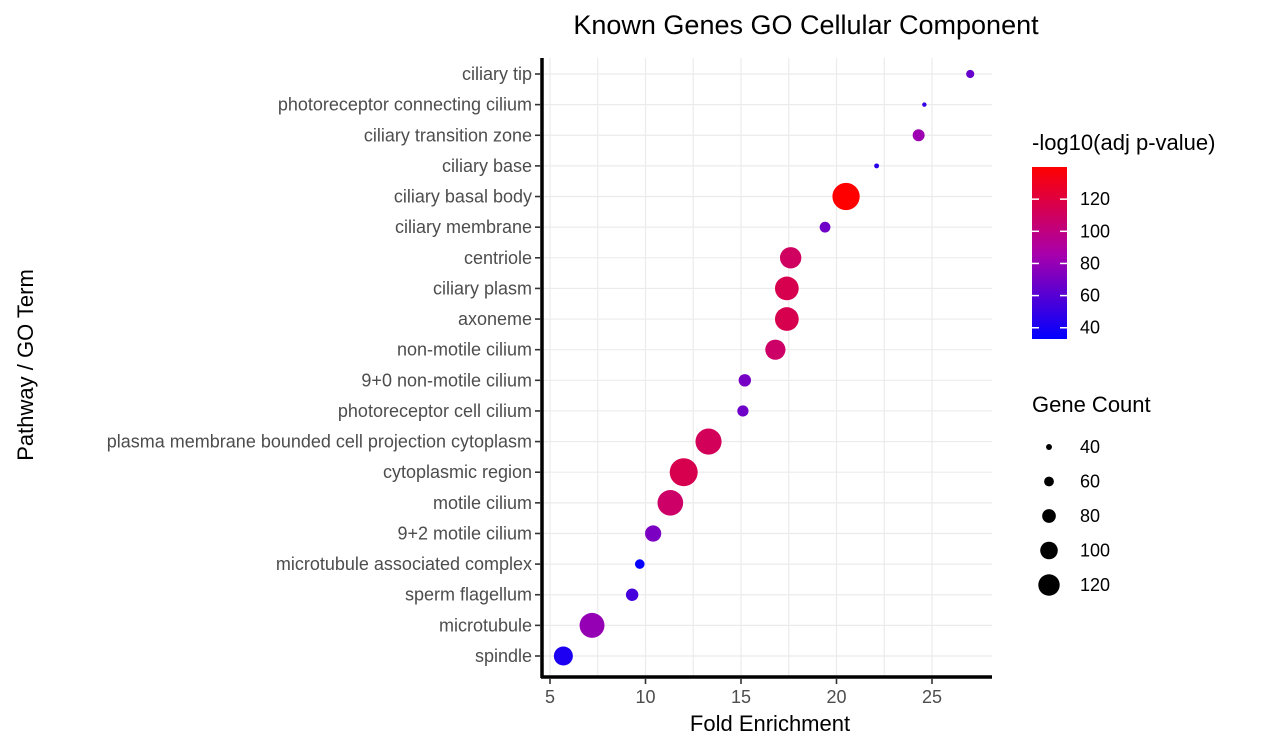 This screenshot has height=750, width=1275. What do you see at coordinates (503, 656) in the screenshot?
I see `y-tick-label: spindle` at bounding box center [503, 656].